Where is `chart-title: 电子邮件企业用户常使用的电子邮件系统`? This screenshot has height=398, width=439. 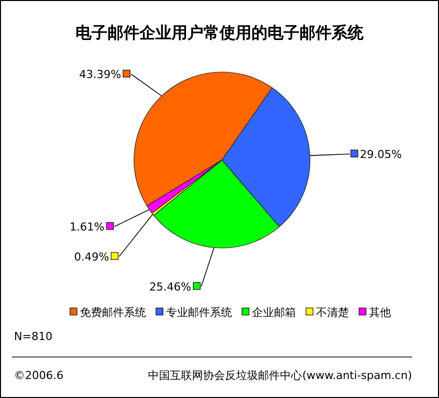
chart-title: 电子邮件企业用户常使用的电子邮件系统 is located at coordinates (220, 32).